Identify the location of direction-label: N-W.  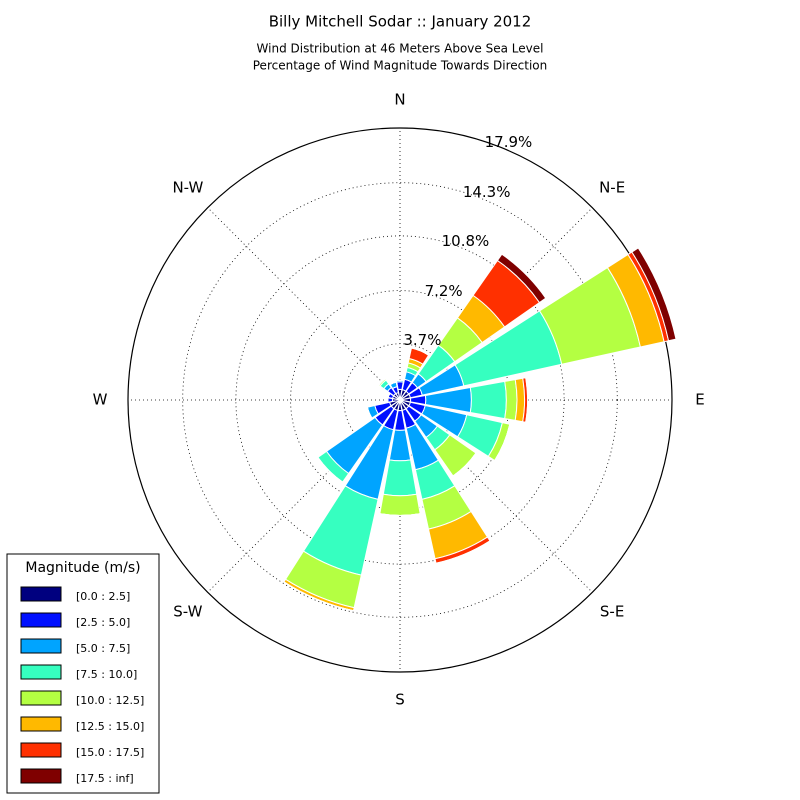
(187, 187).